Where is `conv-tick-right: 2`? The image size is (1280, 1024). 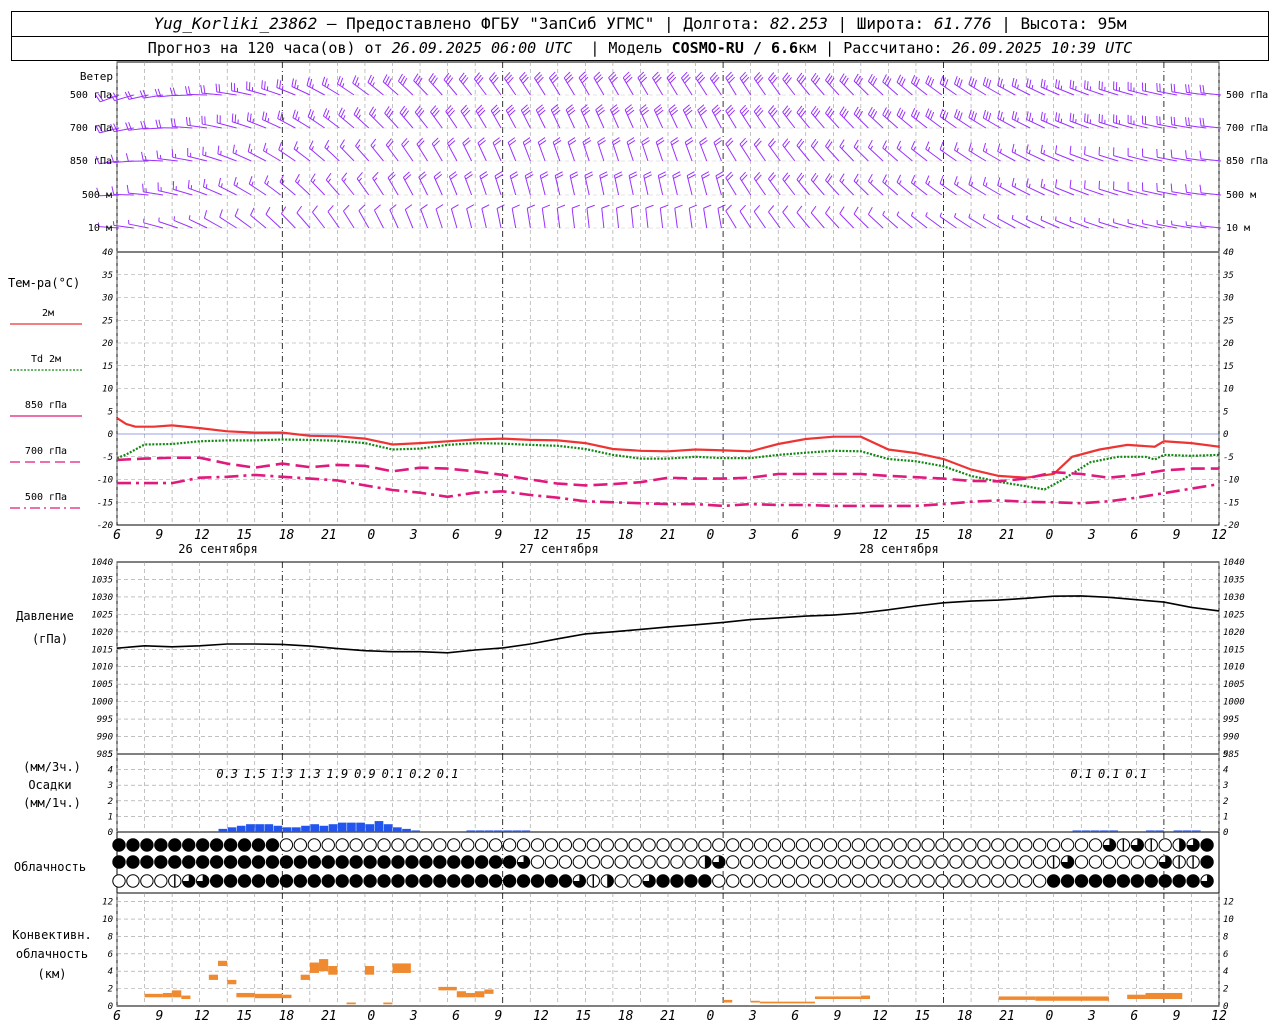
conv-tick-right: 2 is located at coordinates (1225, 990).